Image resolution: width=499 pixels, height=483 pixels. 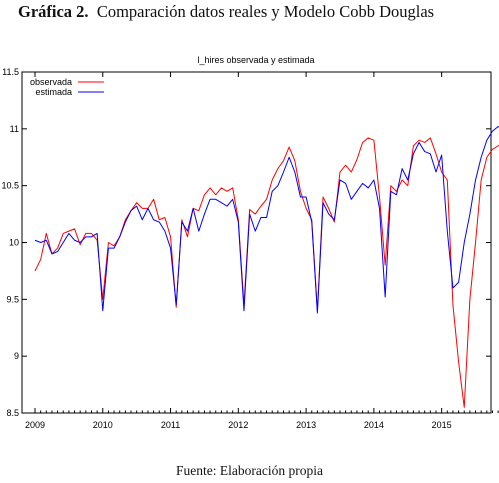 What do you see at coordinates (170, 425) in the screenshot?
I see `x-tick-label: 2011` at bounding box center [170, 425].